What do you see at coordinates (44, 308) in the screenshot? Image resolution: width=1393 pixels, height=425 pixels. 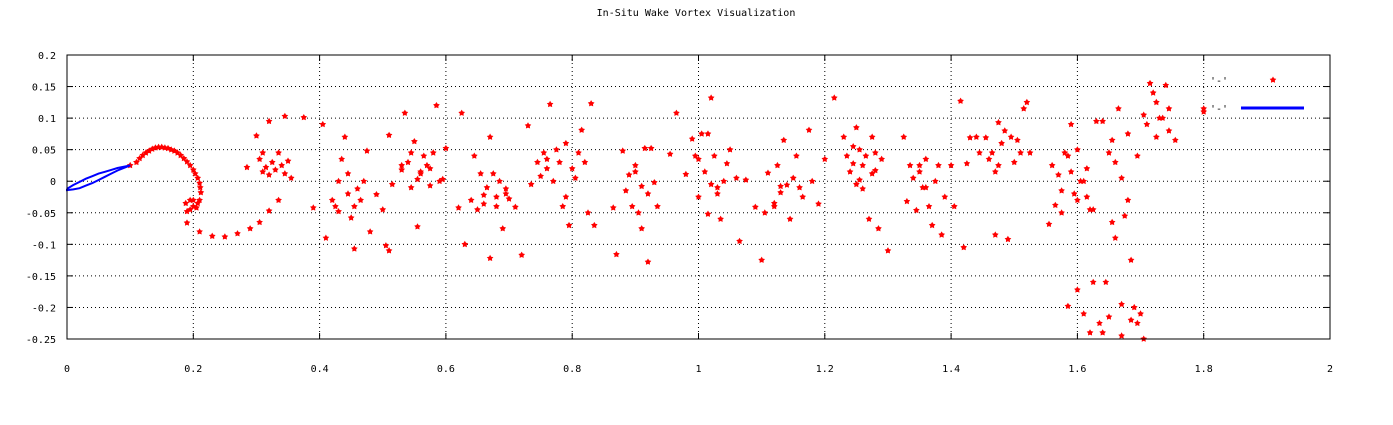 I see `y-tick-label: -0.2` at bounding box center [44, 308].